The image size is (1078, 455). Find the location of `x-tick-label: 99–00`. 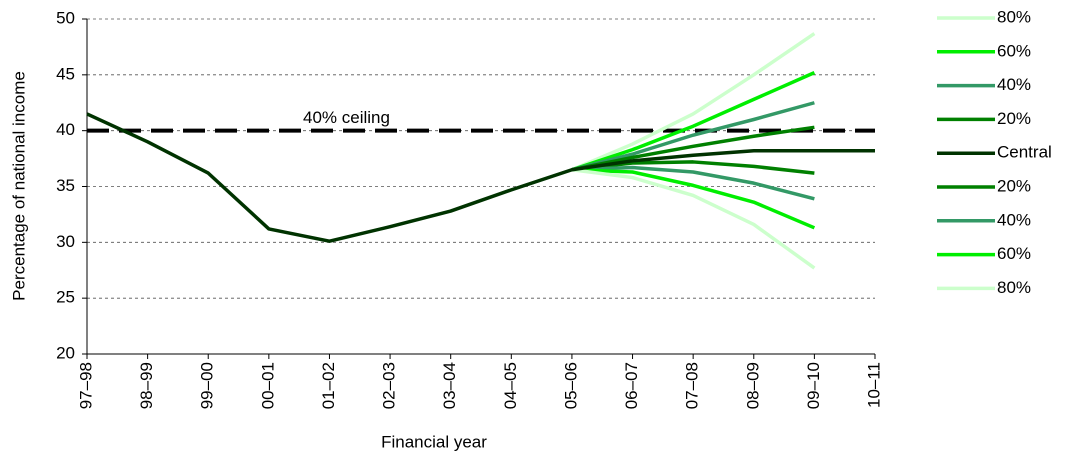

x-tick-label: 99–00 is located at coordinates (207, 385).